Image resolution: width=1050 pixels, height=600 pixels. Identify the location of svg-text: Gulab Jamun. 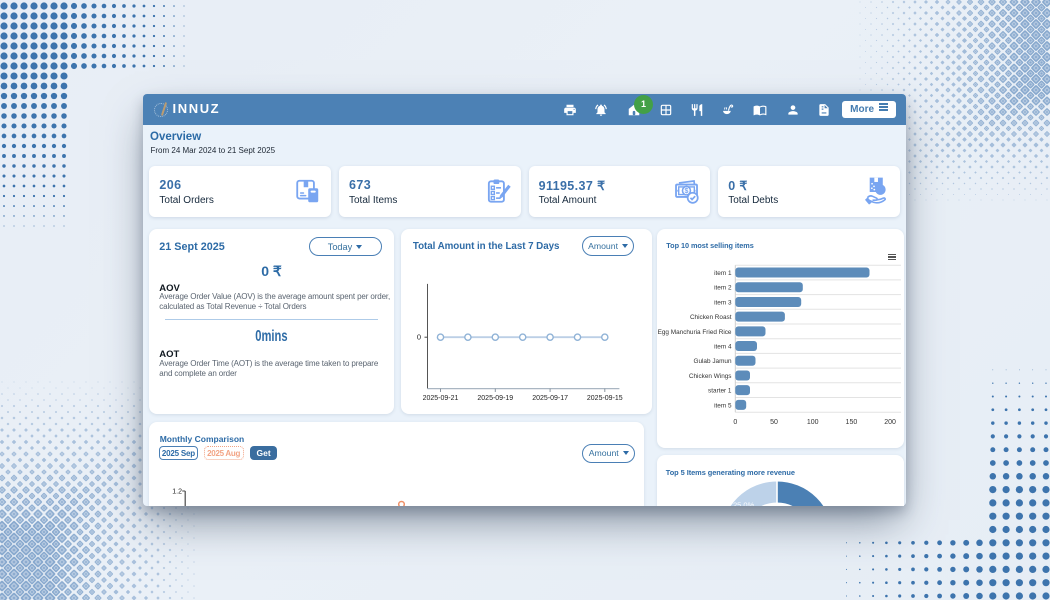
(712, 361).